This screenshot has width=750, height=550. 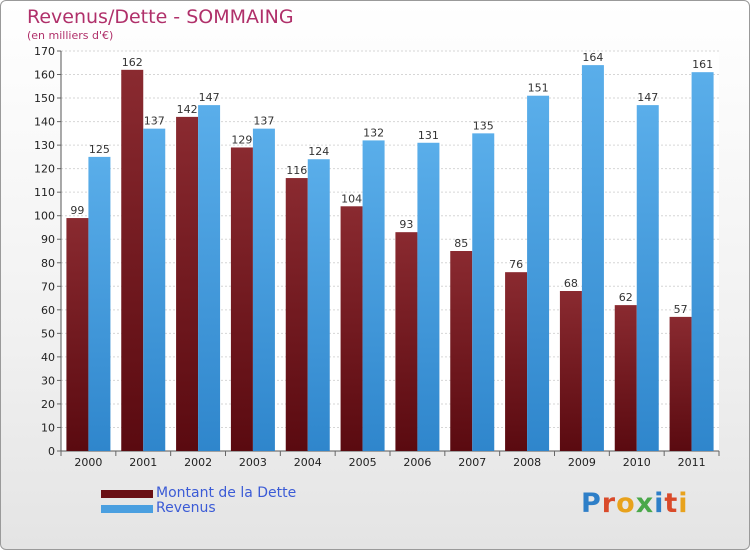 What do you see at coordinates (48, 404) in the screenshot?
I see `y-tick-label: 20` at bounding box center [48, 404].